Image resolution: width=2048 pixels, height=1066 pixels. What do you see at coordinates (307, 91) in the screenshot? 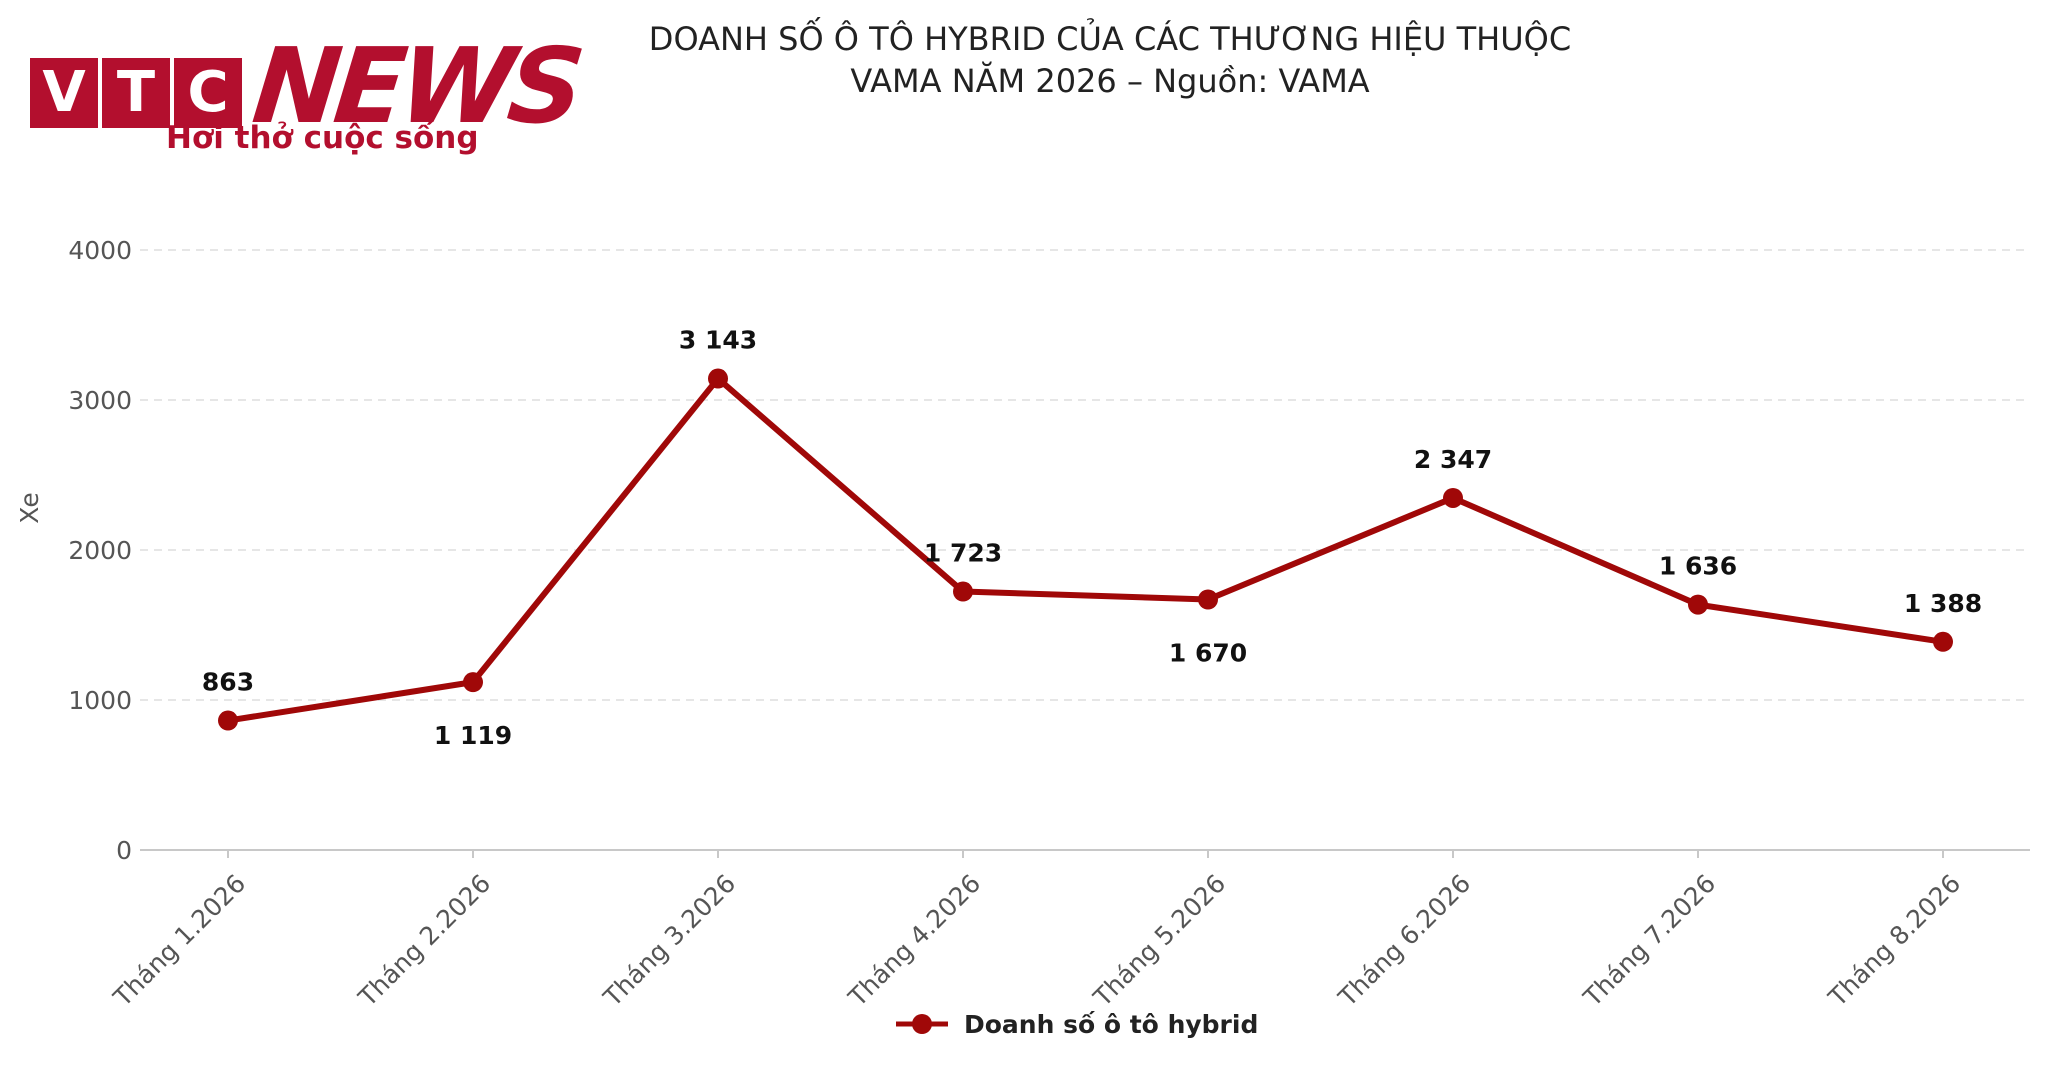
I see `vtc-news-logo: V T C NEWS Hơi thở cuộc sống` at bounding box center [307, 91].